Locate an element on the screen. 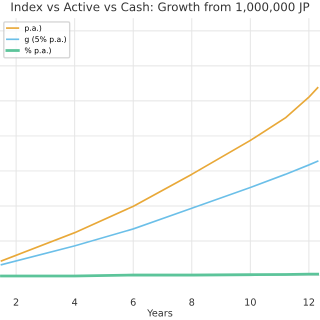 The width and height of the screenshot is (320, 320). x-axis-title: Years is located at coordinates (159, 313).